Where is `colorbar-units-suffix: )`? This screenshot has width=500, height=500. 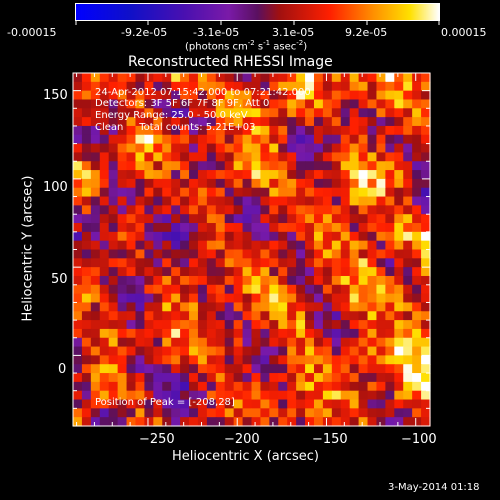
colorbar-units-suffix: ) is located at coordinates (305, 47).